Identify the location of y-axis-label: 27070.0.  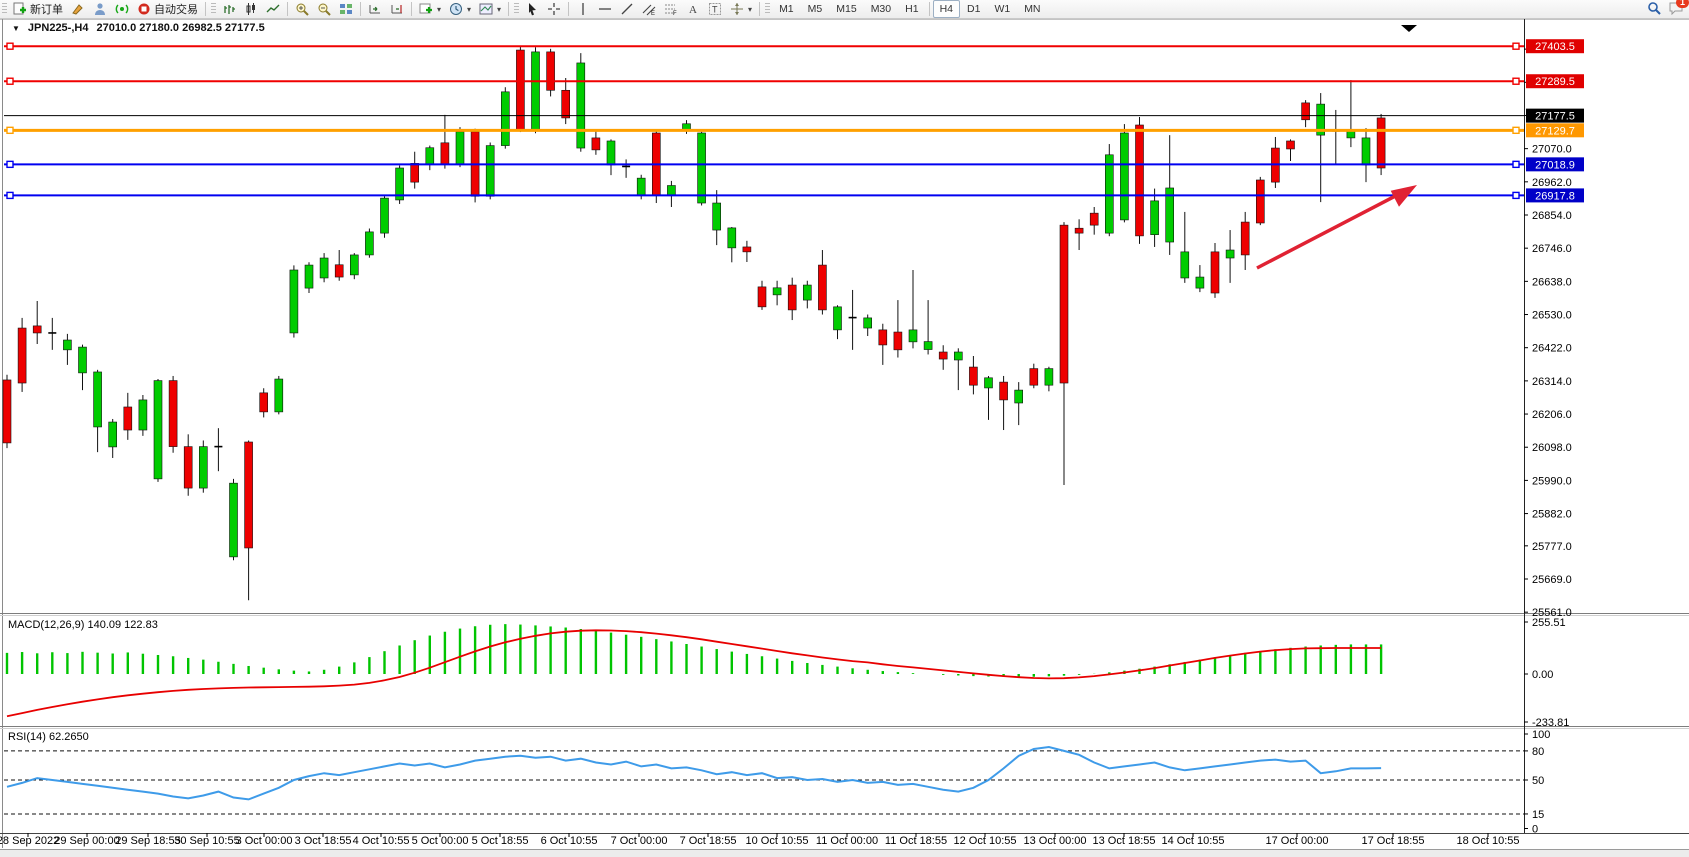
(1552, 150).